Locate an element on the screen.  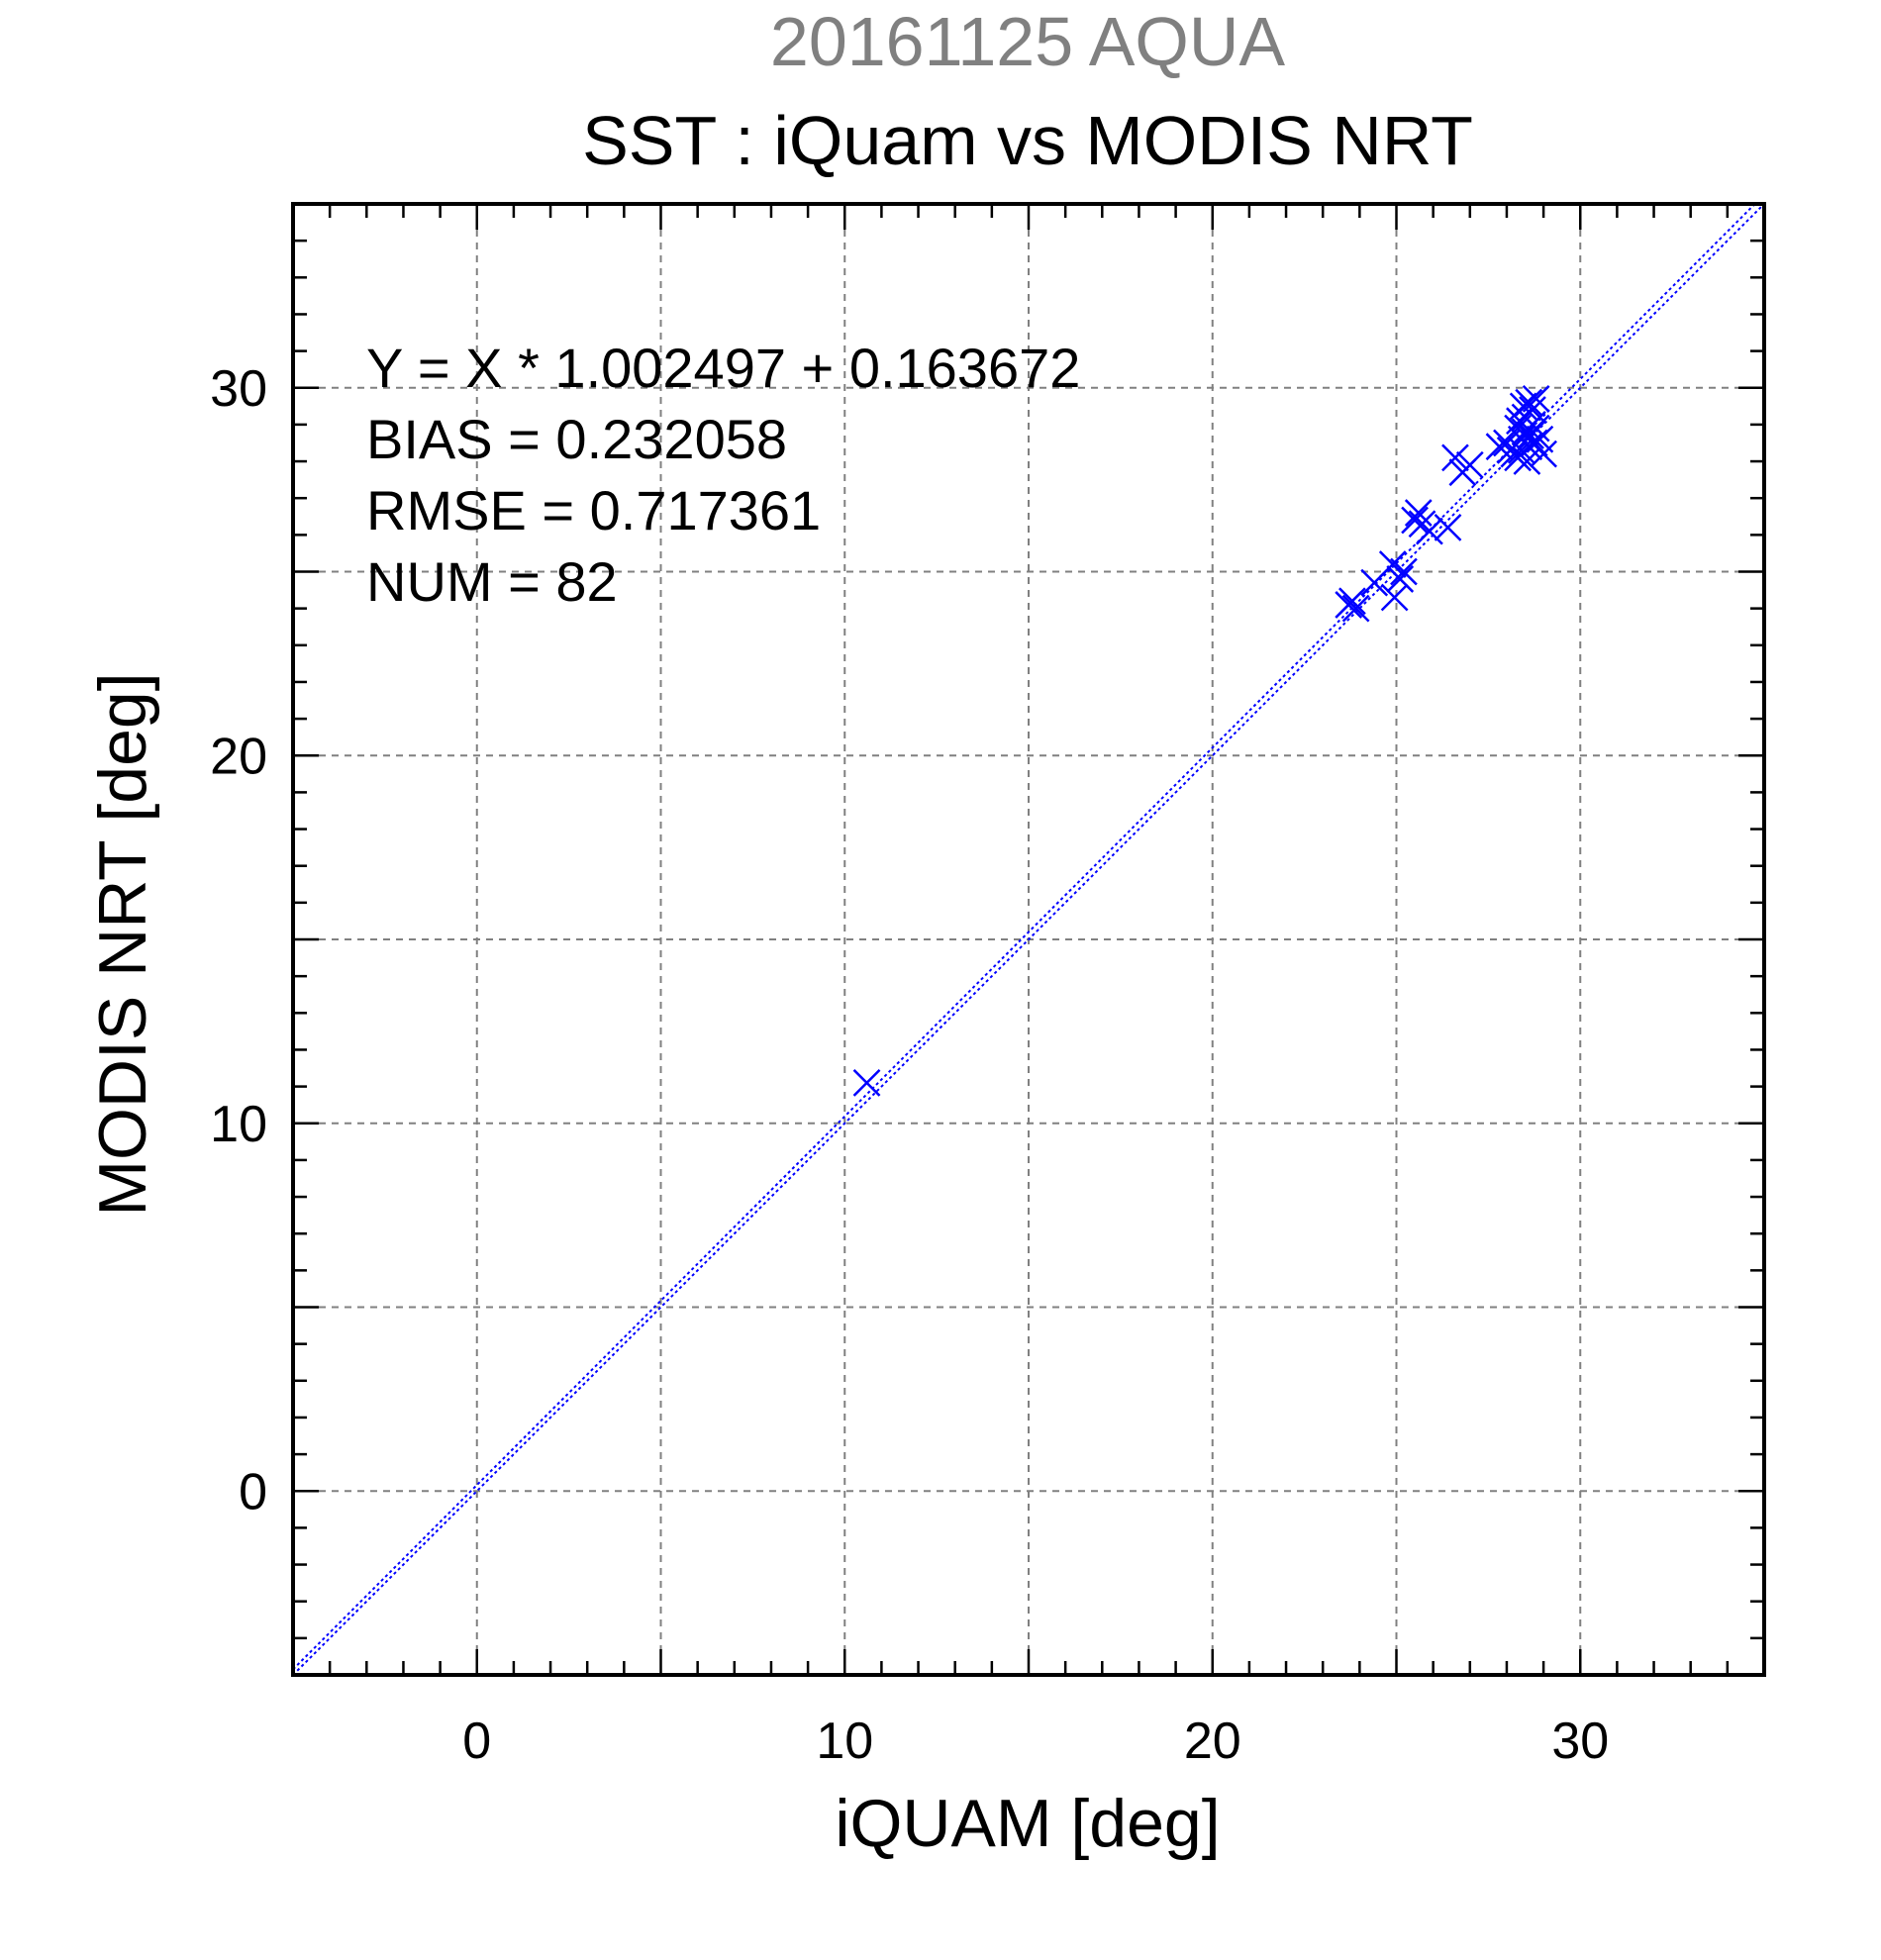
rmse-value: RMSE = 0.717361 is located at coordinates (594, 510).